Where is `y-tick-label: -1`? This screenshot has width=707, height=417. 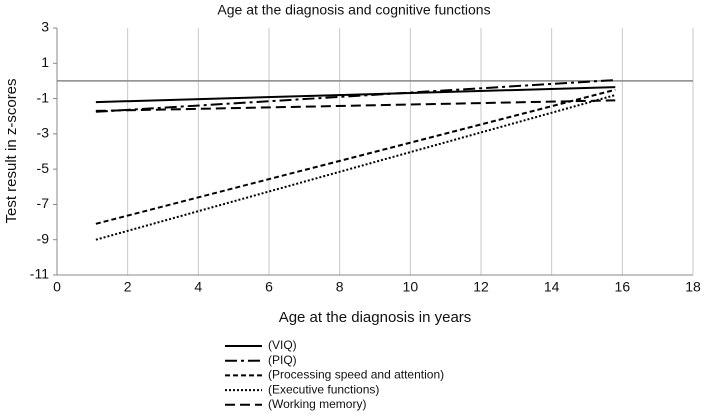 y-tick-label: -1 is located at coordinates (43, 97).